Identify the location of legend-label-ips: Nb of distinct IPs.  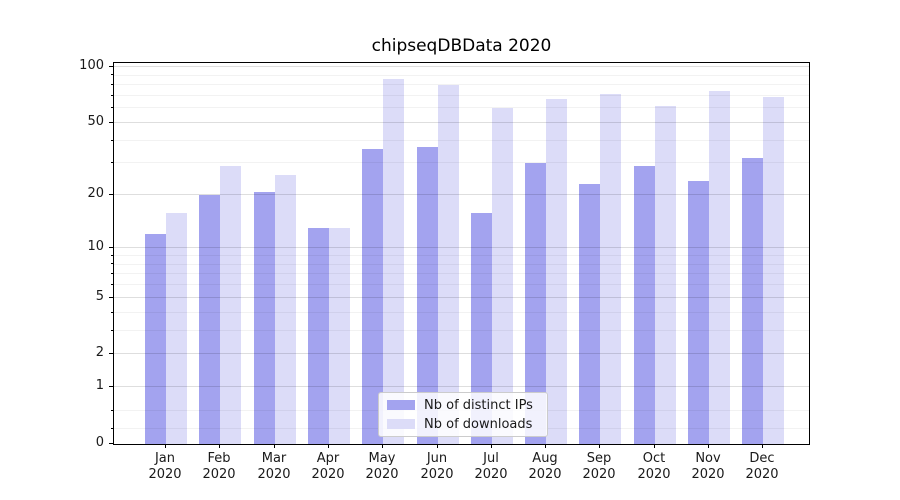
(478, 405).